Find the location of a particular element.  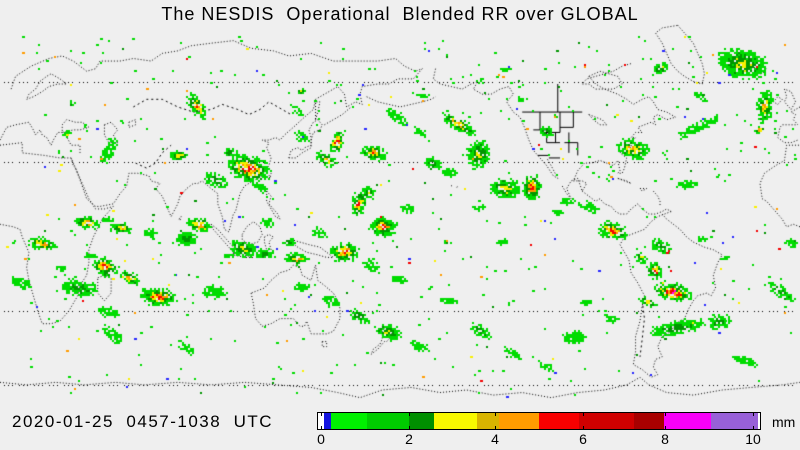

colorbar-tick-label: 10 is located at coordinates (753, 439).